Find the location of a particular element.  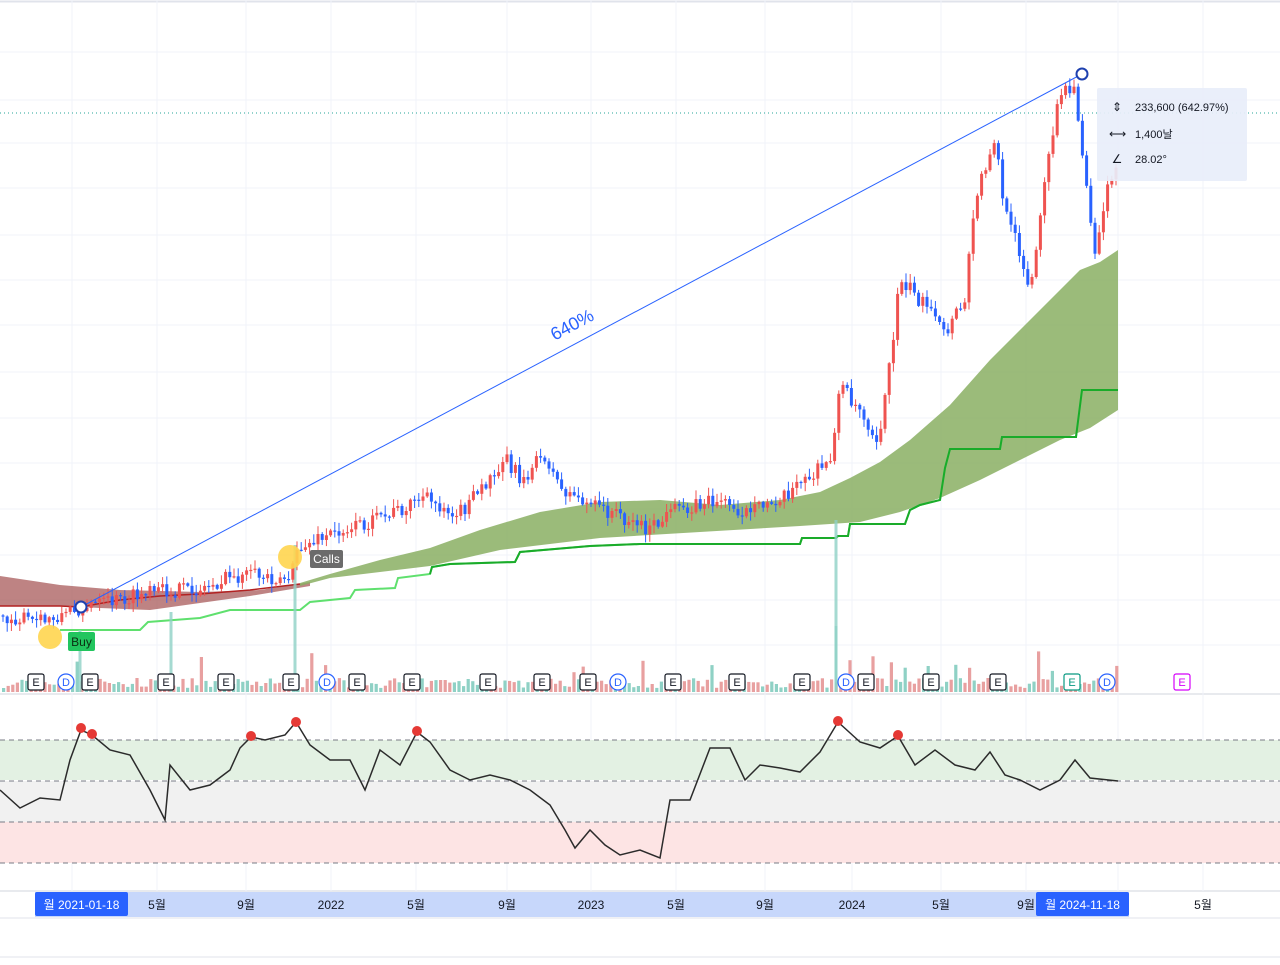

range-end-label: 월 2024-11-18 is located at coordinates (1082, 905).